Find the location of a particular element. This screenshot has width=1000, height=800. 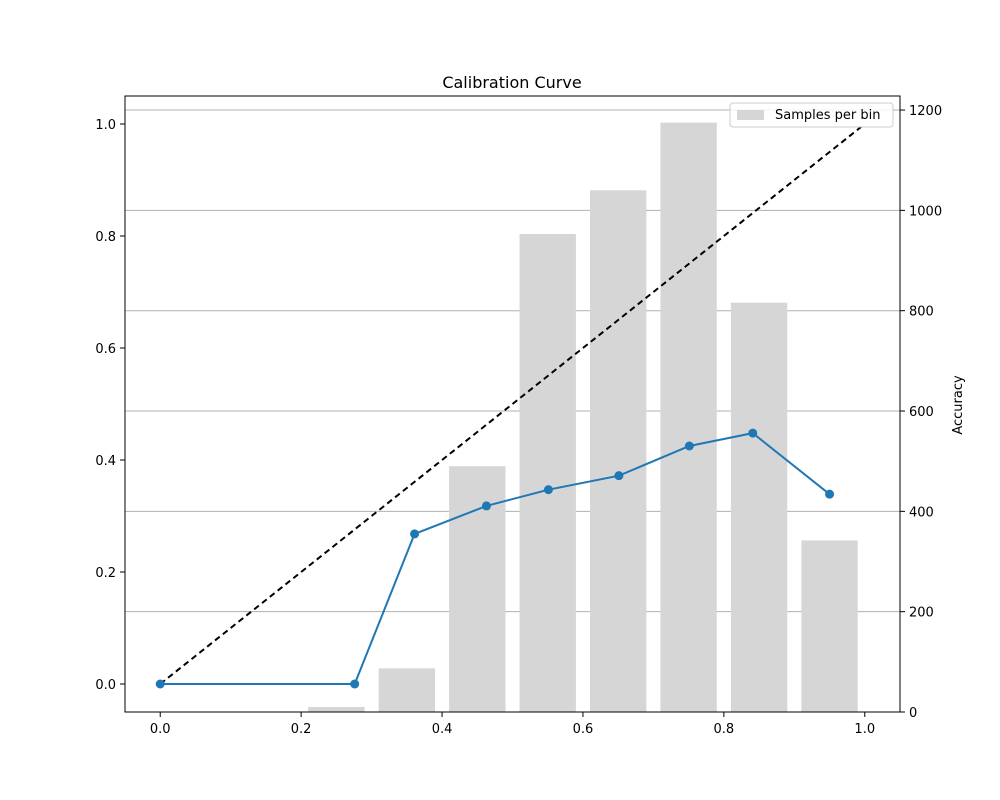

legend-swatch is located at coordinates (750, 115).